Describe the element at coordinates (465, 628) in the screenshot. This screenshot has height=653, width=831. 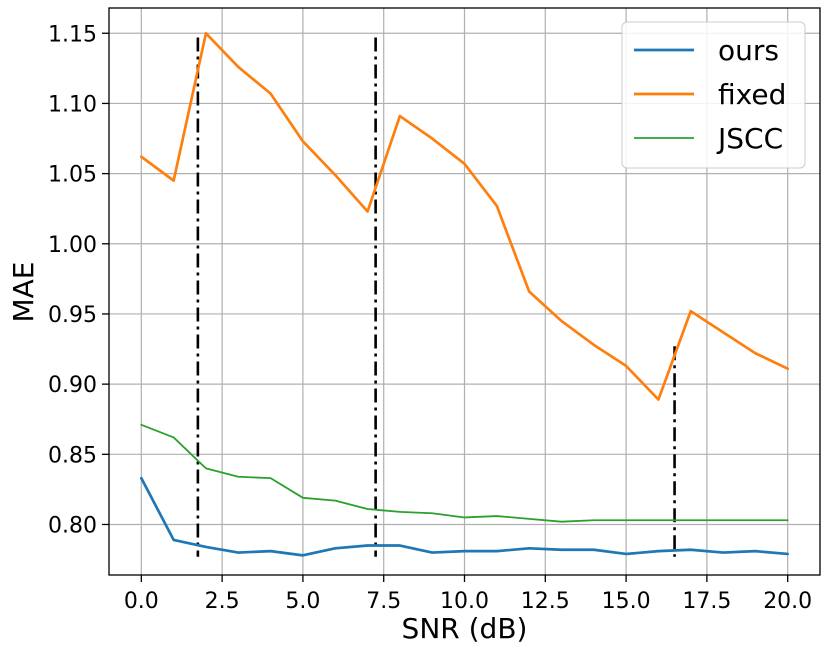
I see `x-axis-label: SNR (dB)` at that location.